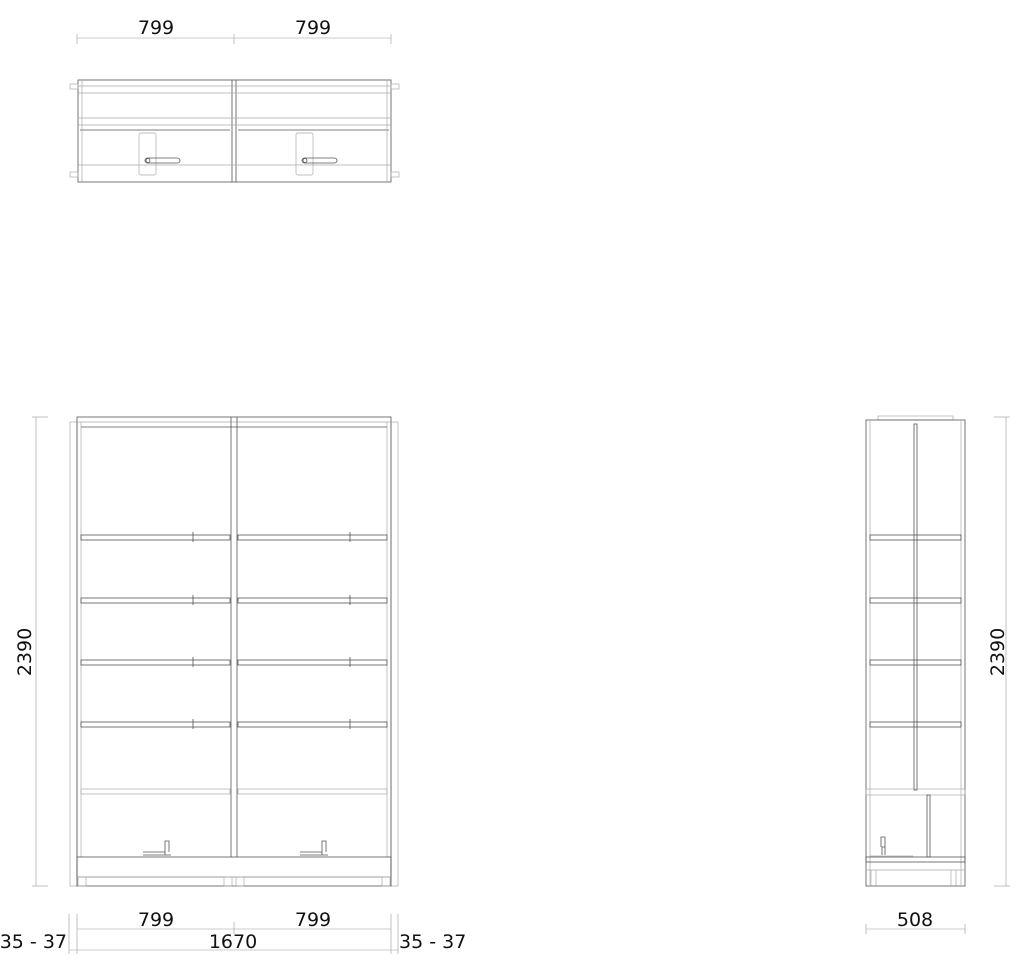 The image size is (1024, 963). What do you see at coordinates (25, 652) in the screenshot?
I see `front-height-label: 2390` at bounding box center [25, 652].